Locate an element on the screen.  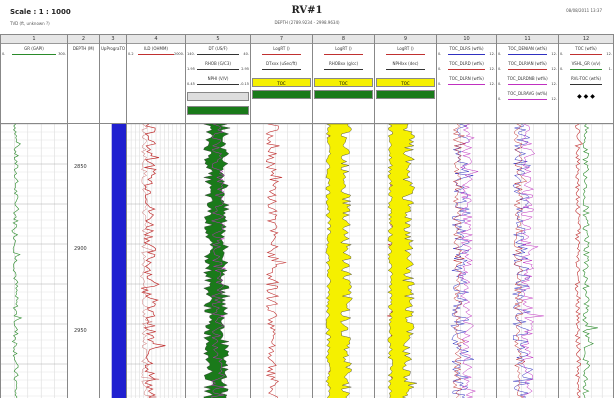
scale-label: Scale : 1 : 1000 is located at coordinates (40, 12).